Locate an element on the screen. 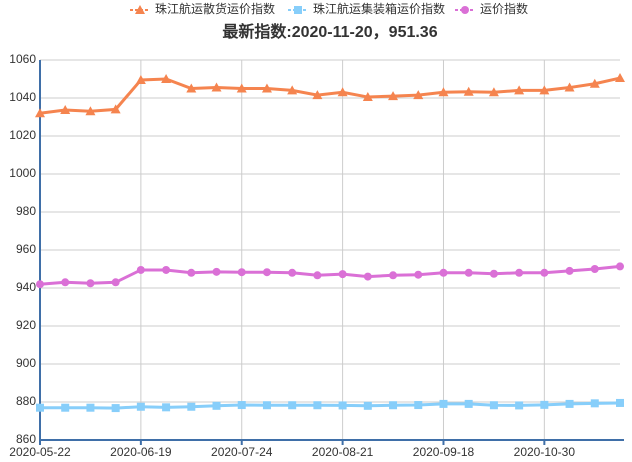 Image resolution: width=632 pixels, height=462 pixels. y-tick-label: 1060 is located at coordinates (22, 59).